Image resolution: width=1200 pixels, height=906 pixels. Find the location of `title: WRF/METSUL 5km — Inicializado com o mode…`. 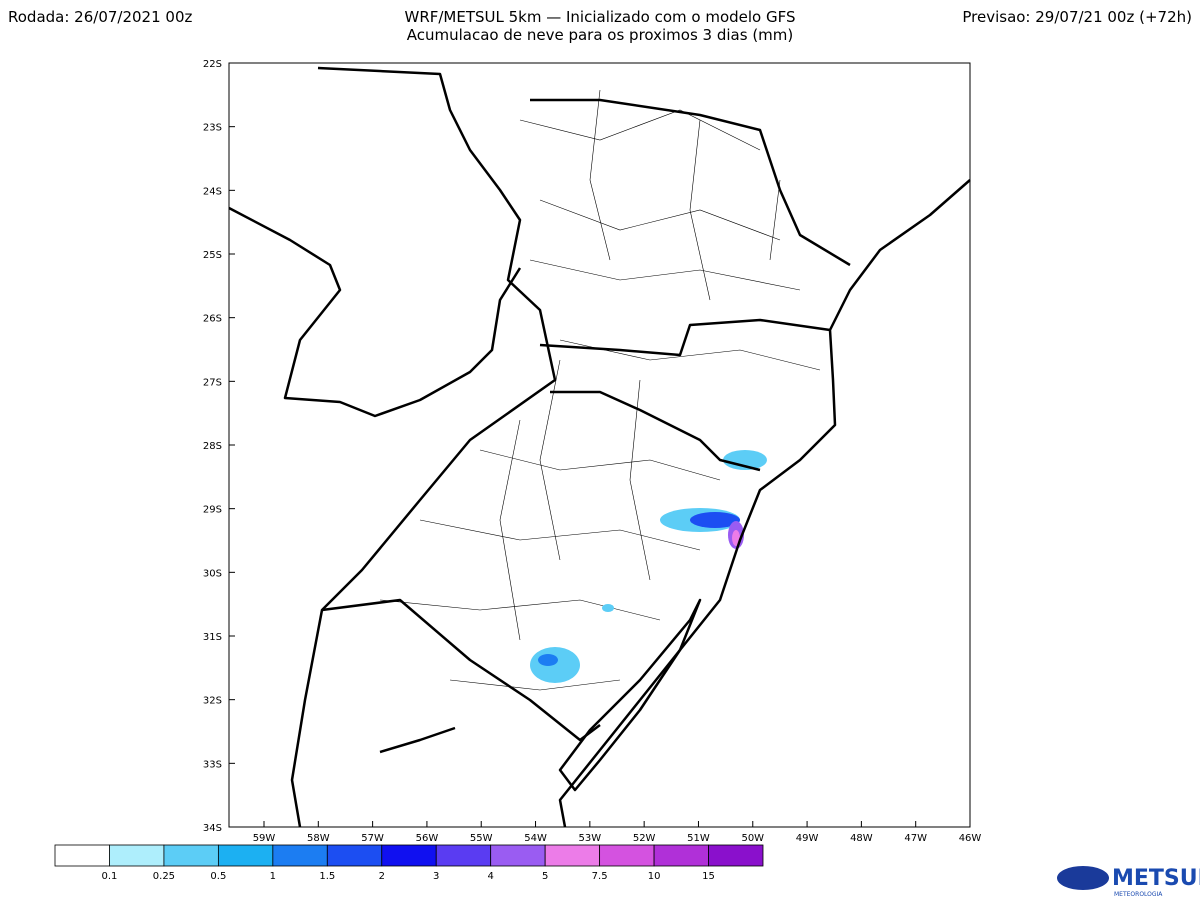

title: WRF/METSUL 5km — Inicializado com o mode… is located at coordinates (599, 17).